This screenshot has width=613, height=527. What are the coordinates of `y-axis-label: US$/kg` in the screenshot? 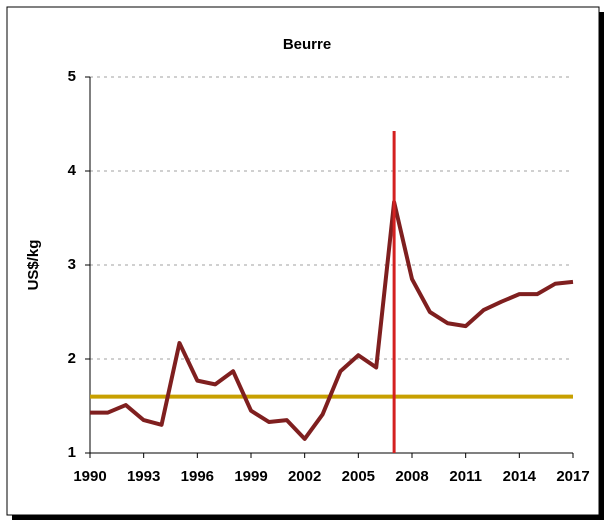 It's located at (33, 265).